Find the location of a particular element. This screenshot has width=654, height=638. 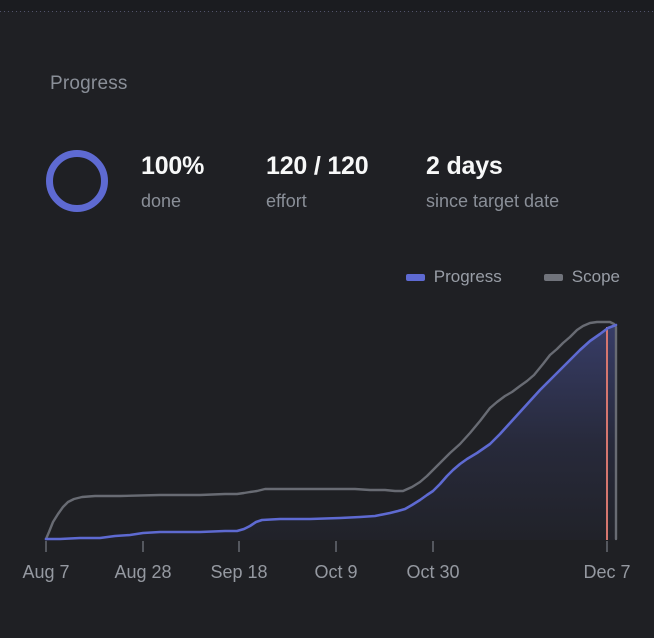

x-axis-label: Aug 28 is located at coordinates (142, 572).